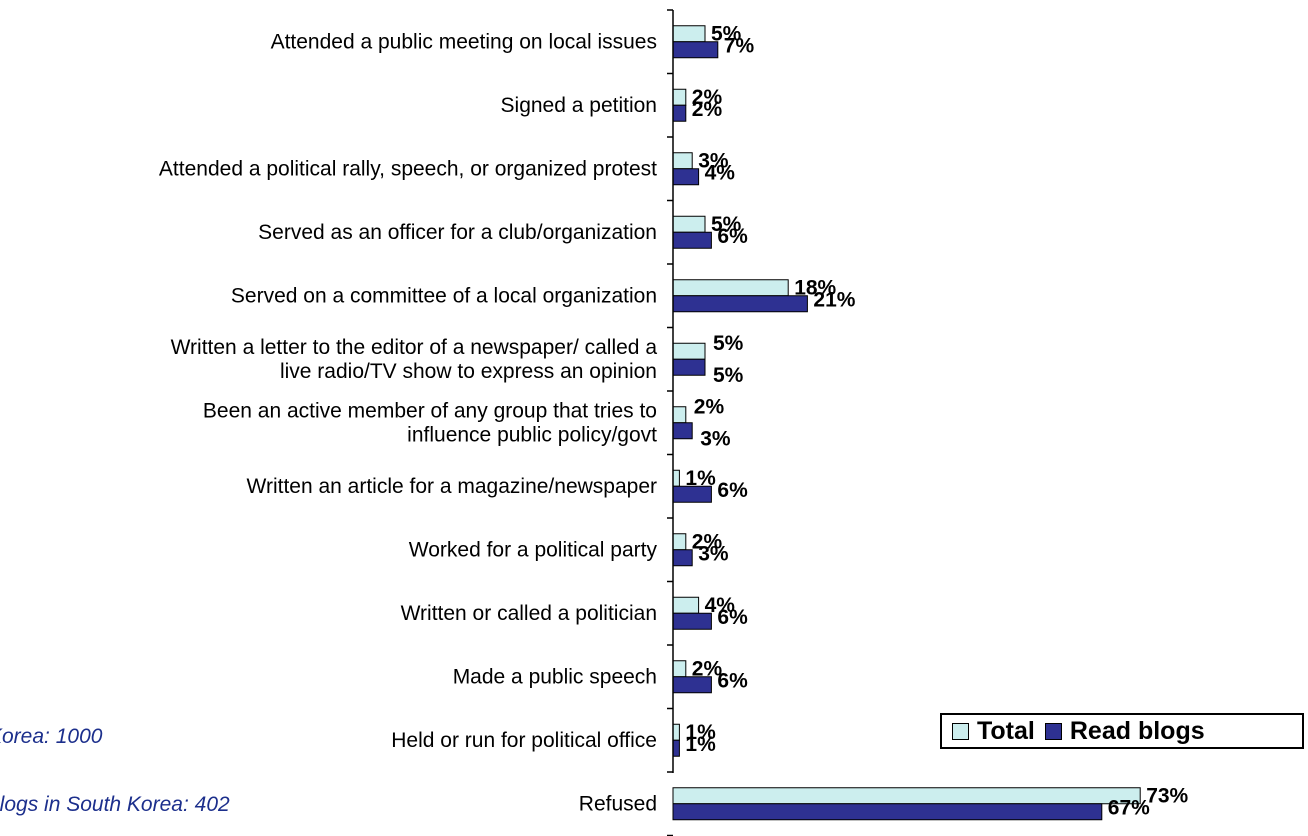  I want to click on category-label-held-or-run-for-political-office: Held or run for political office, so click(524, 740).